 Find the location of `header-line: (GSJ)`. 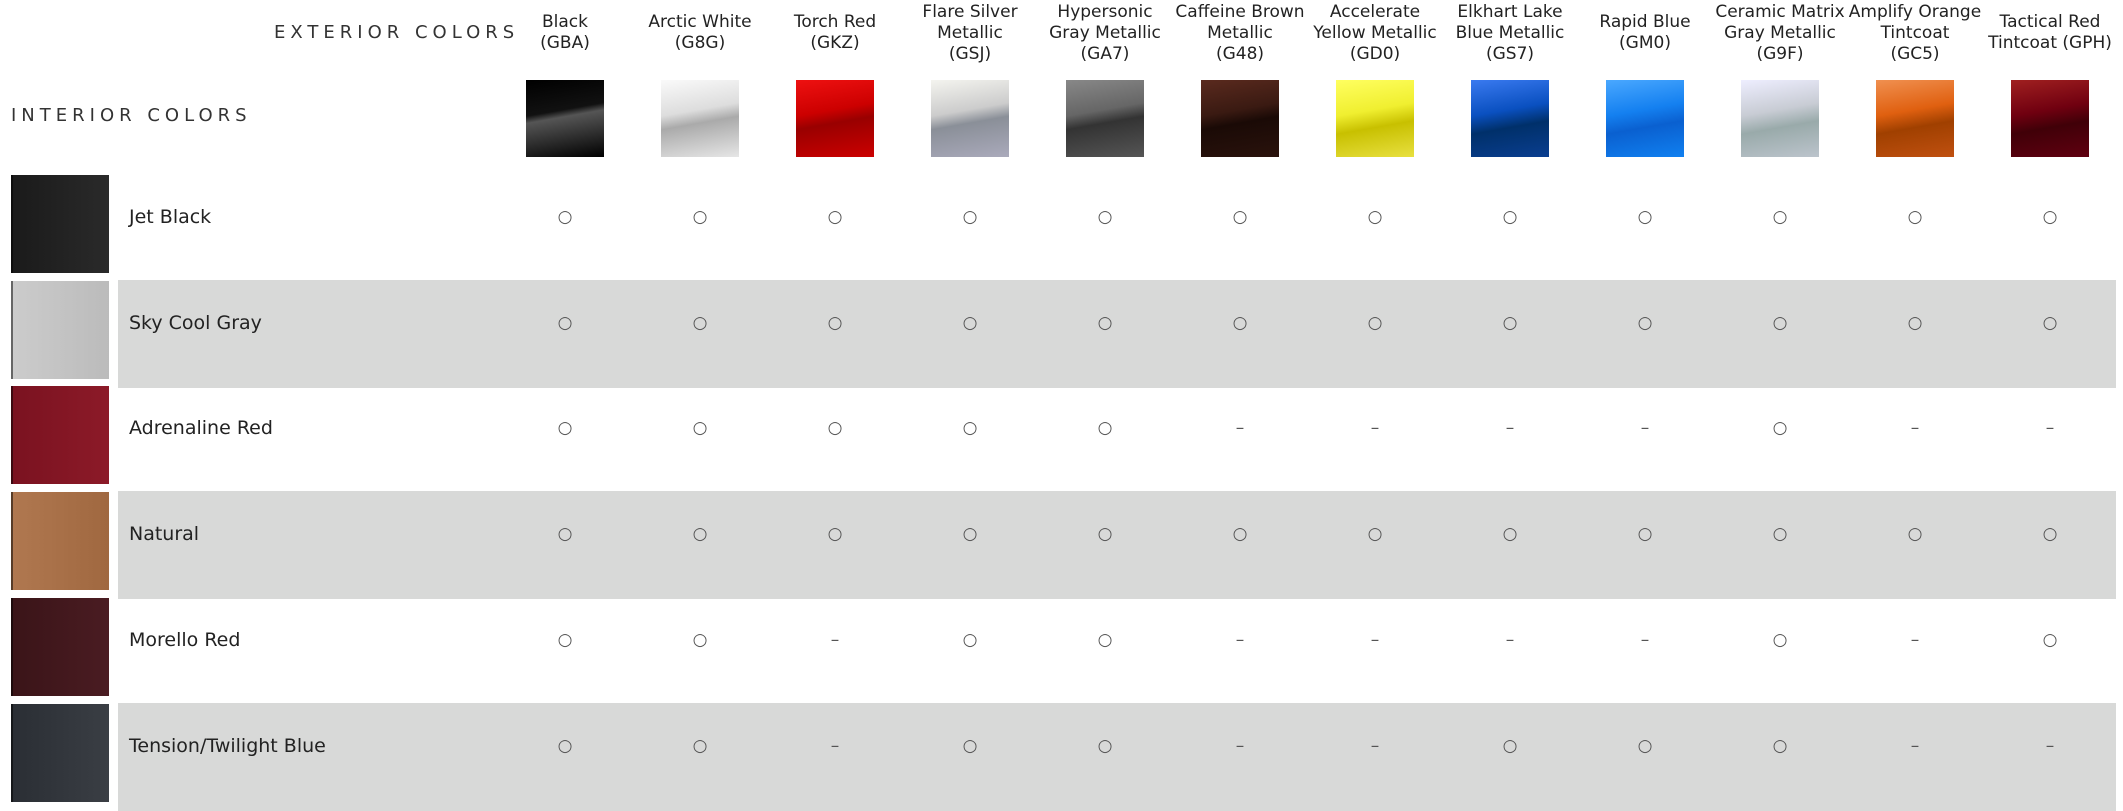

header-line: (GSJ) is located at coordinates (970, 53).